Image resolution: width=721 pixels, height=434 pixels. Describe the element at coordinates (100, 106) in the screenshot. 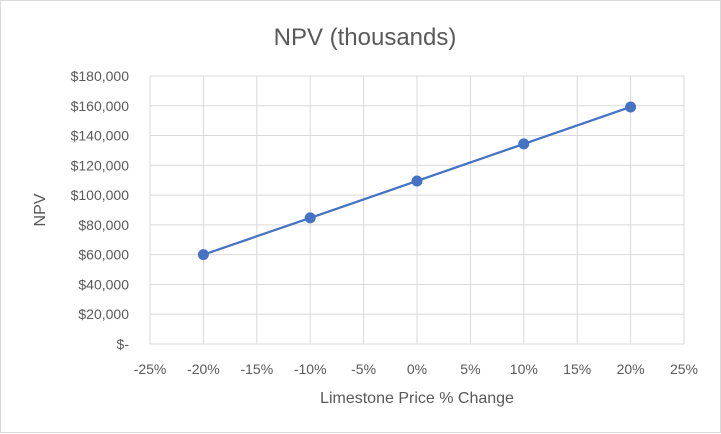

I see `y-tick-label: $160,000` at that location.